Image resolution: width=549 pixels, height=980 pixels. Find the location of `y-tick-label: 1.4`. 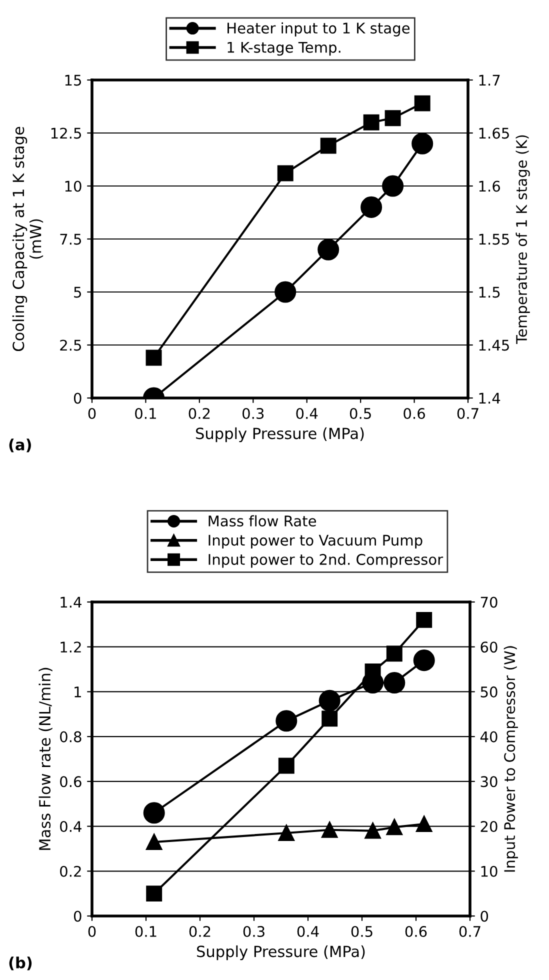

y-tick-label: 1.4 is located at coordinates (71, 602).